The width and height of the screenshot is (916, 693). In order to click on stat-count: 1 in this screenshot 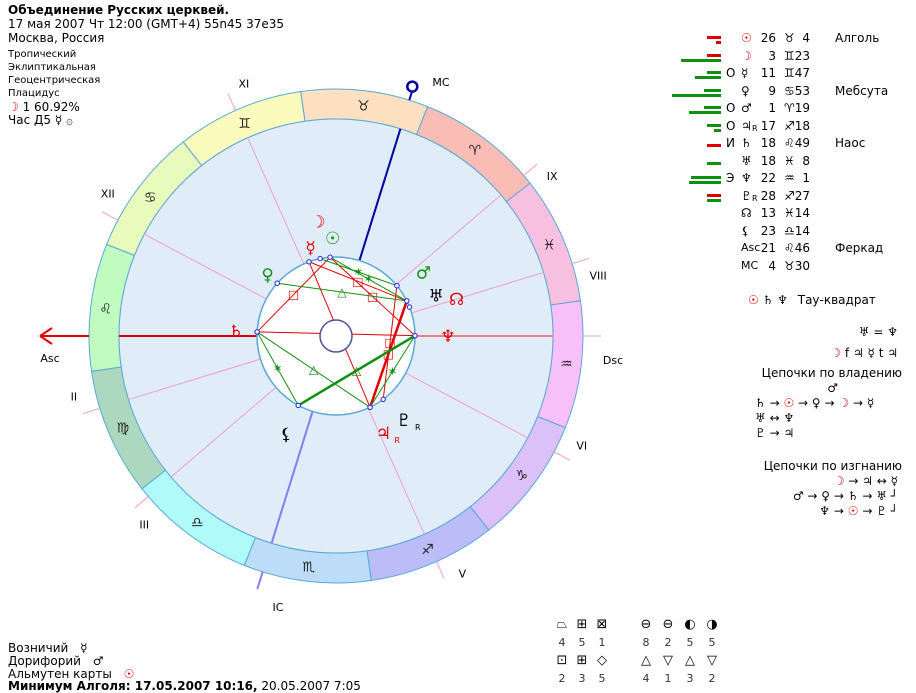, I will do `click(668, 678)`.